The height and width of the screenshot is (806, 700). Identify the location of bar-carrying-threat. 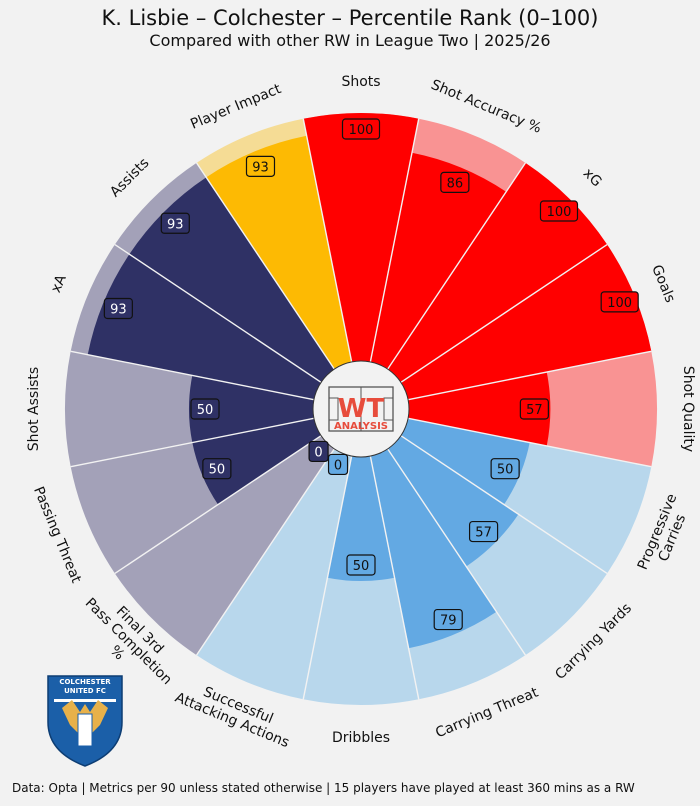
(433, 548).